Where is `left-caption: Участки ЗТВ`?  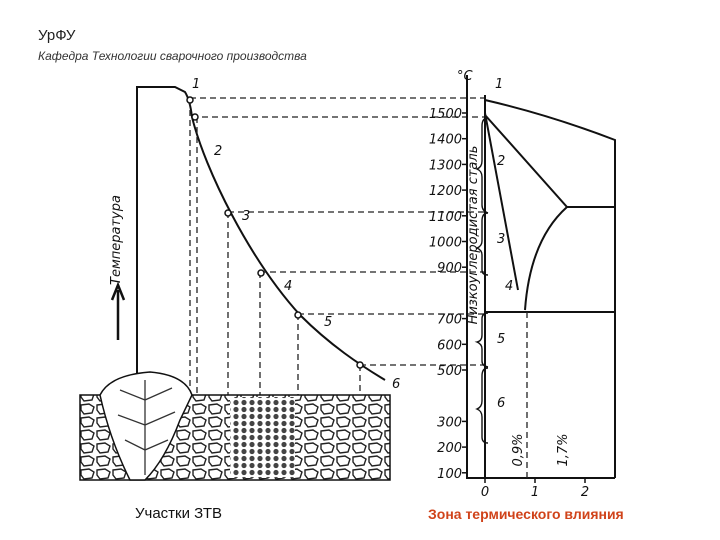 left-caption: Участки ЗТВ is located at coordinates (179, 513).